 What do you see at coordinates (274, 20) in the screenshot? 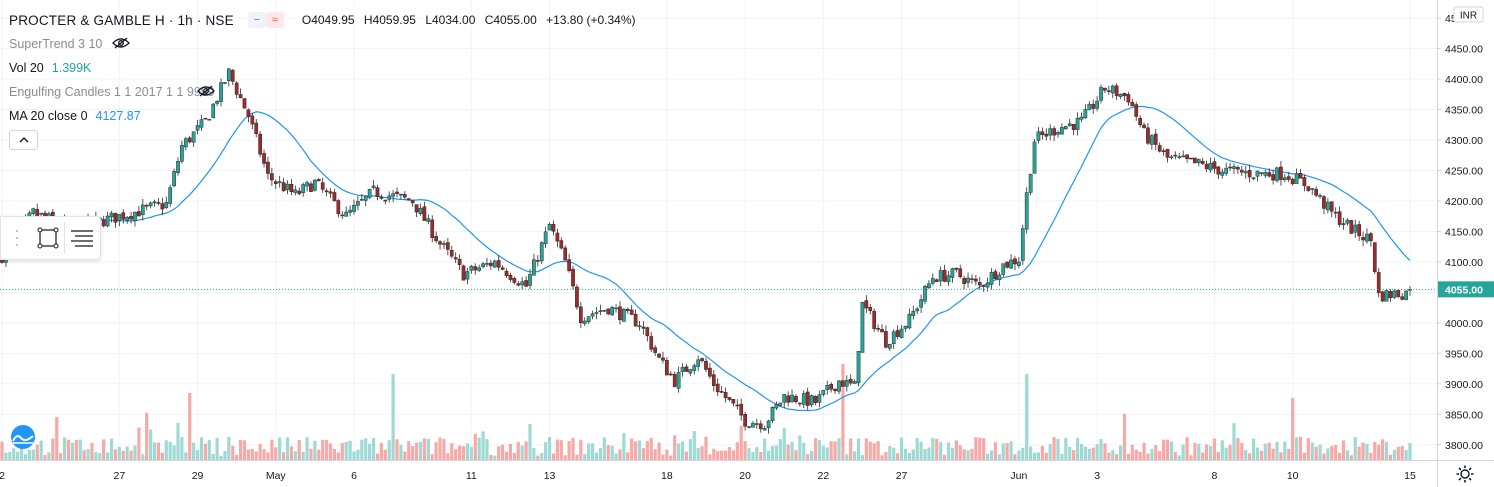
I see `wave-icon: ≈` at bounding box center [274, 20].